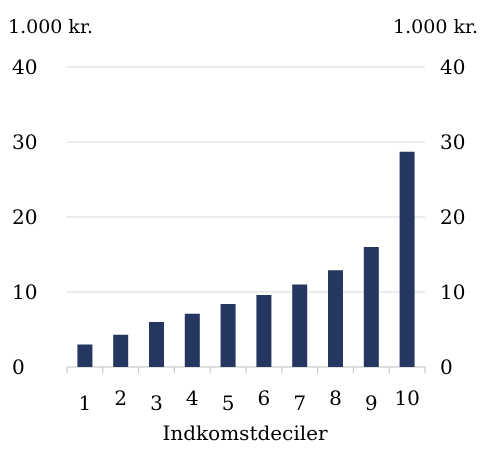  Describe the element at coordinates (452, 292) in the screenshot. I see `y-tick-label-right: 10` at that location.